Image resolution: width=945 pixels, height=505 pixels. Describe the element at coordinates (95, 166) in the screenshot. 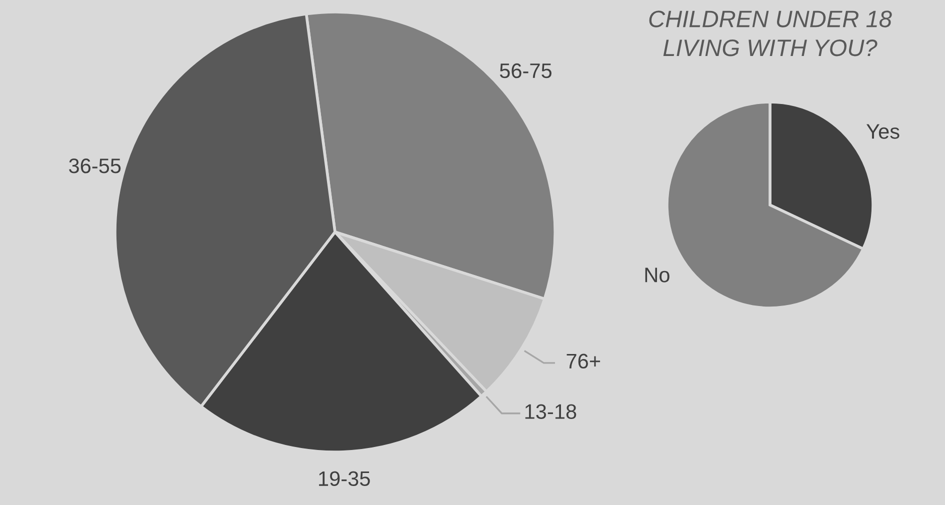

I see `slice-label: 36-55` at that location.